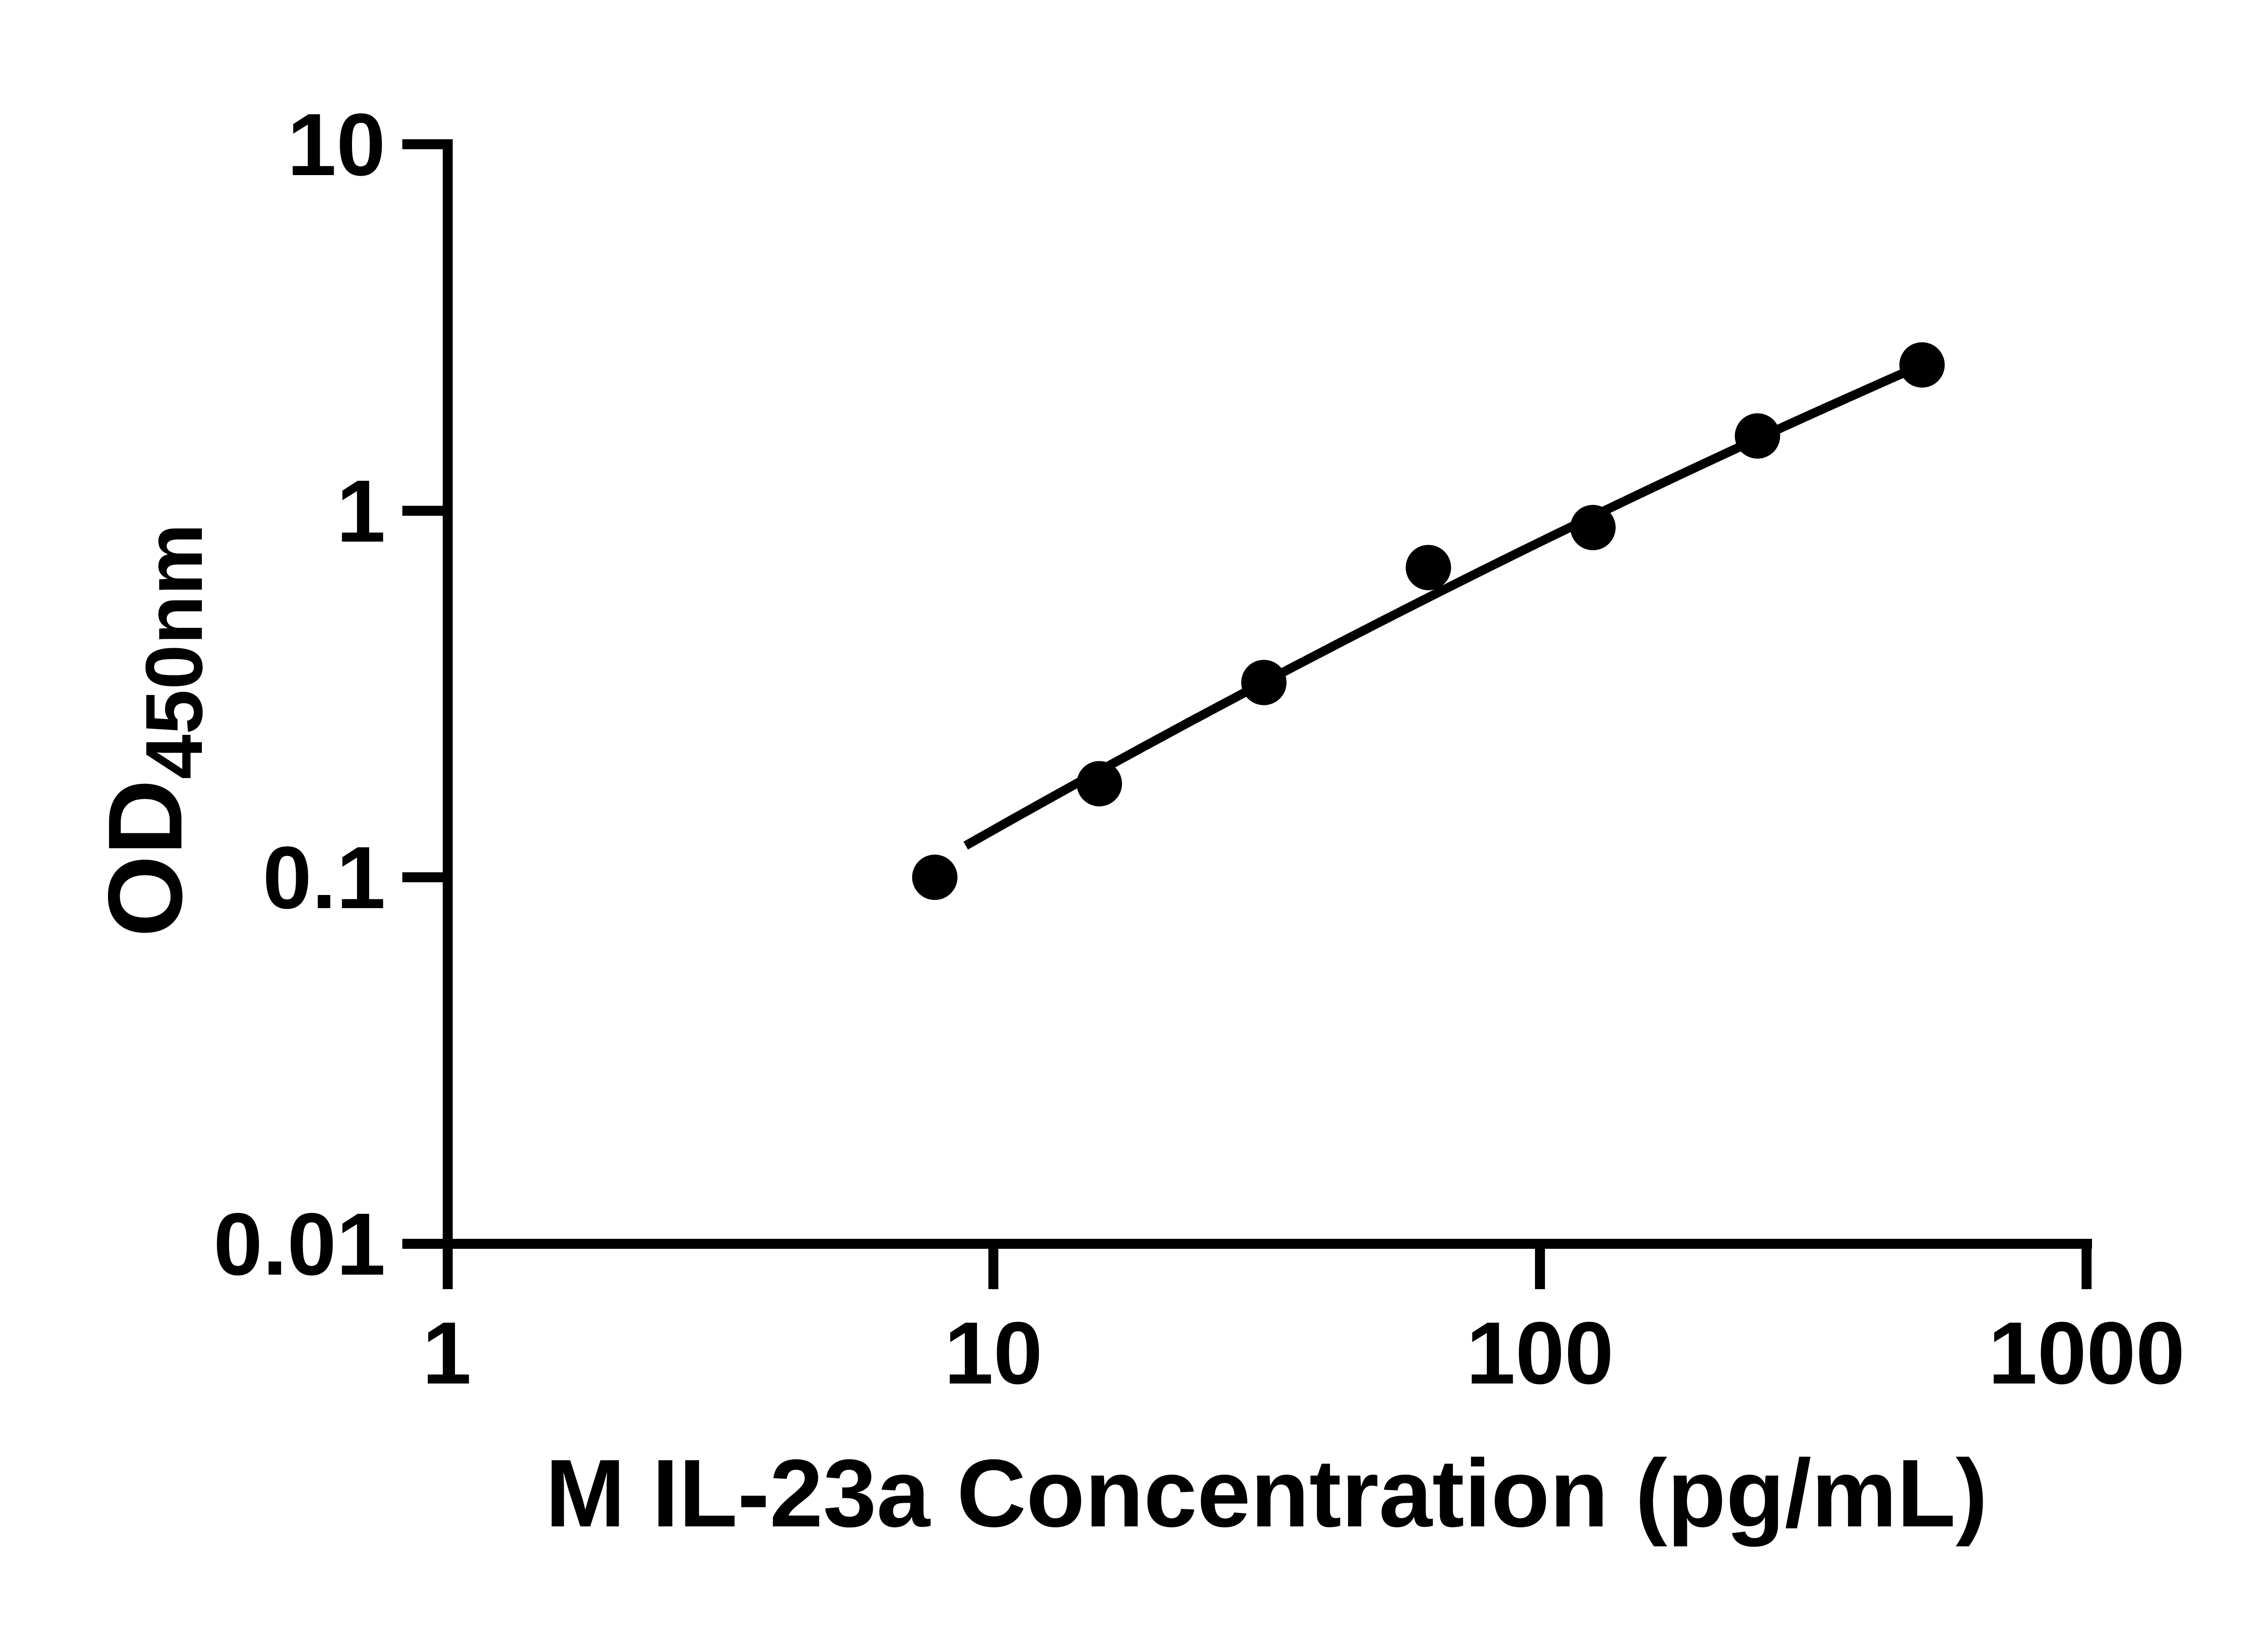 The image size is (2268, 1633). Describe the element at coordinates (1266, 1493) in the screenshot. I see `x-axis-title: M IL-23a Concentration (pg/mL)` at that location.